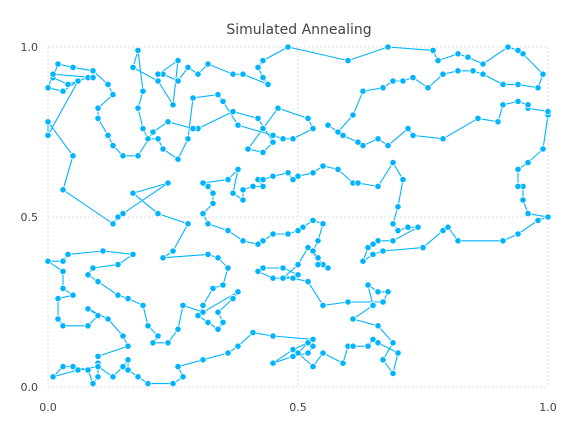  I want to click on y-tick-label: 0.0, so click(30, 387).